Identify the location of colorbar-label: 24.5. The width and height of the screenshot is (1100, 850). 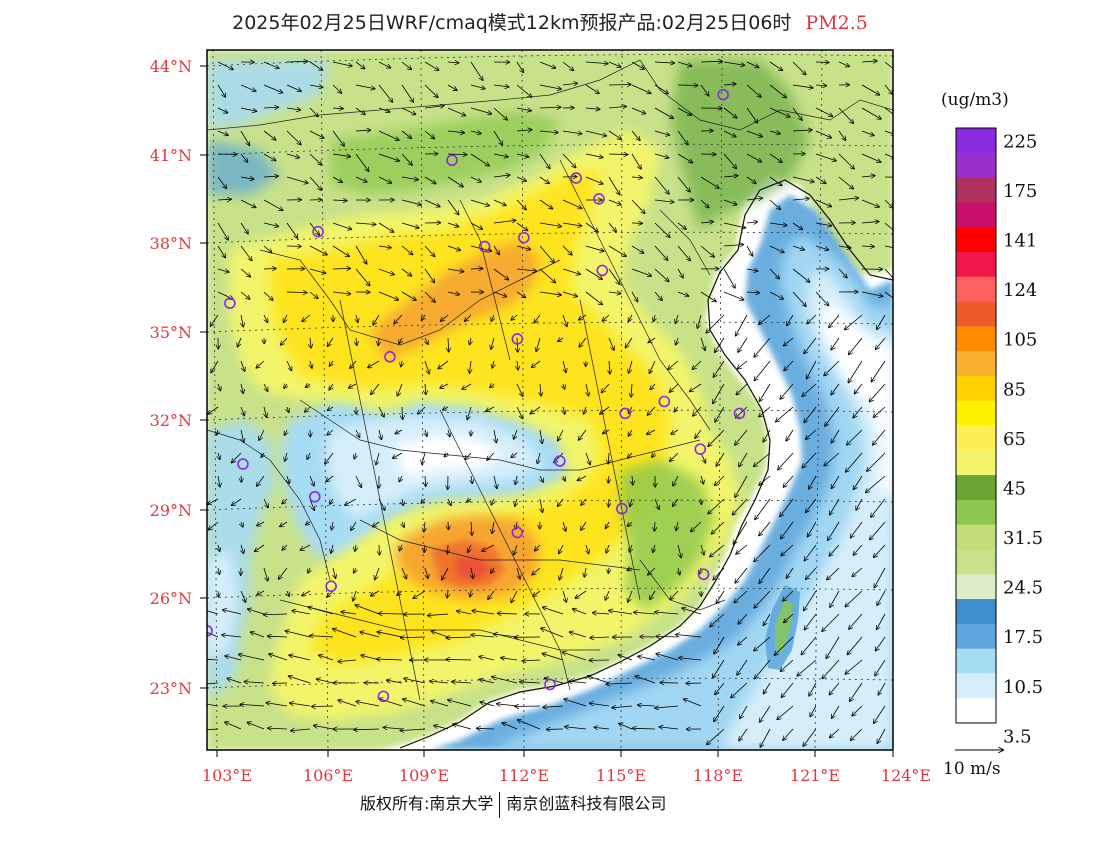
(1023, 588).